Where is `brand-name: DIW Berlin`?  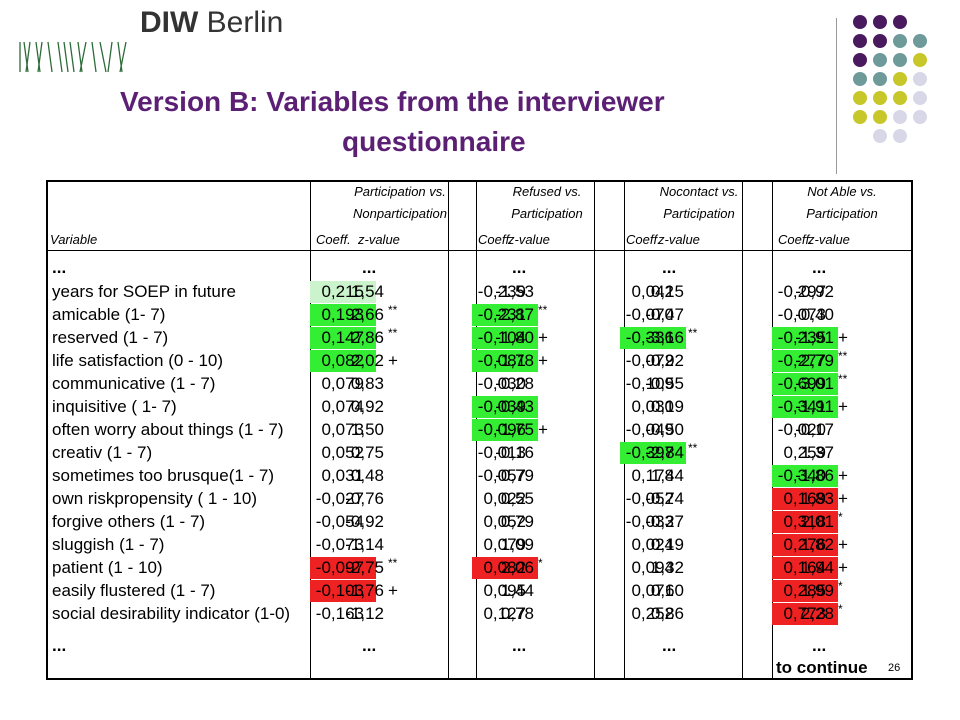
brand-name: DIW Berlin is located at coordinates (211, 23).